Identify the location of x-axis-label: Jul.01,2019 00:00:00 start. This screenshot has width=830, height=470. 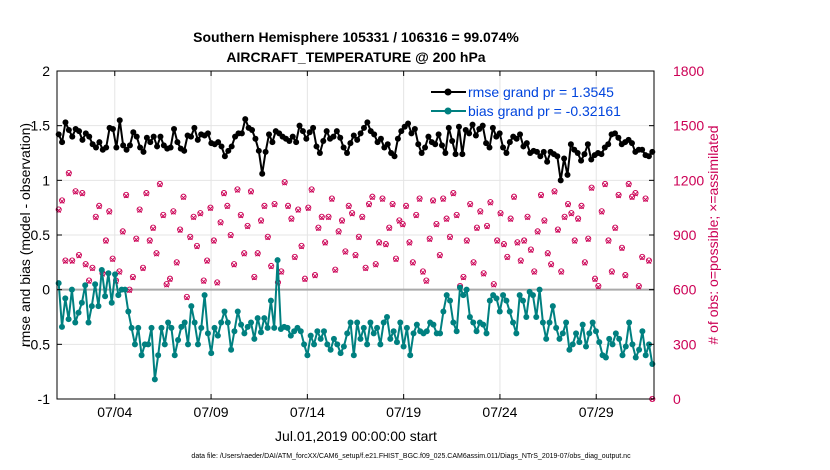
(356, 436).